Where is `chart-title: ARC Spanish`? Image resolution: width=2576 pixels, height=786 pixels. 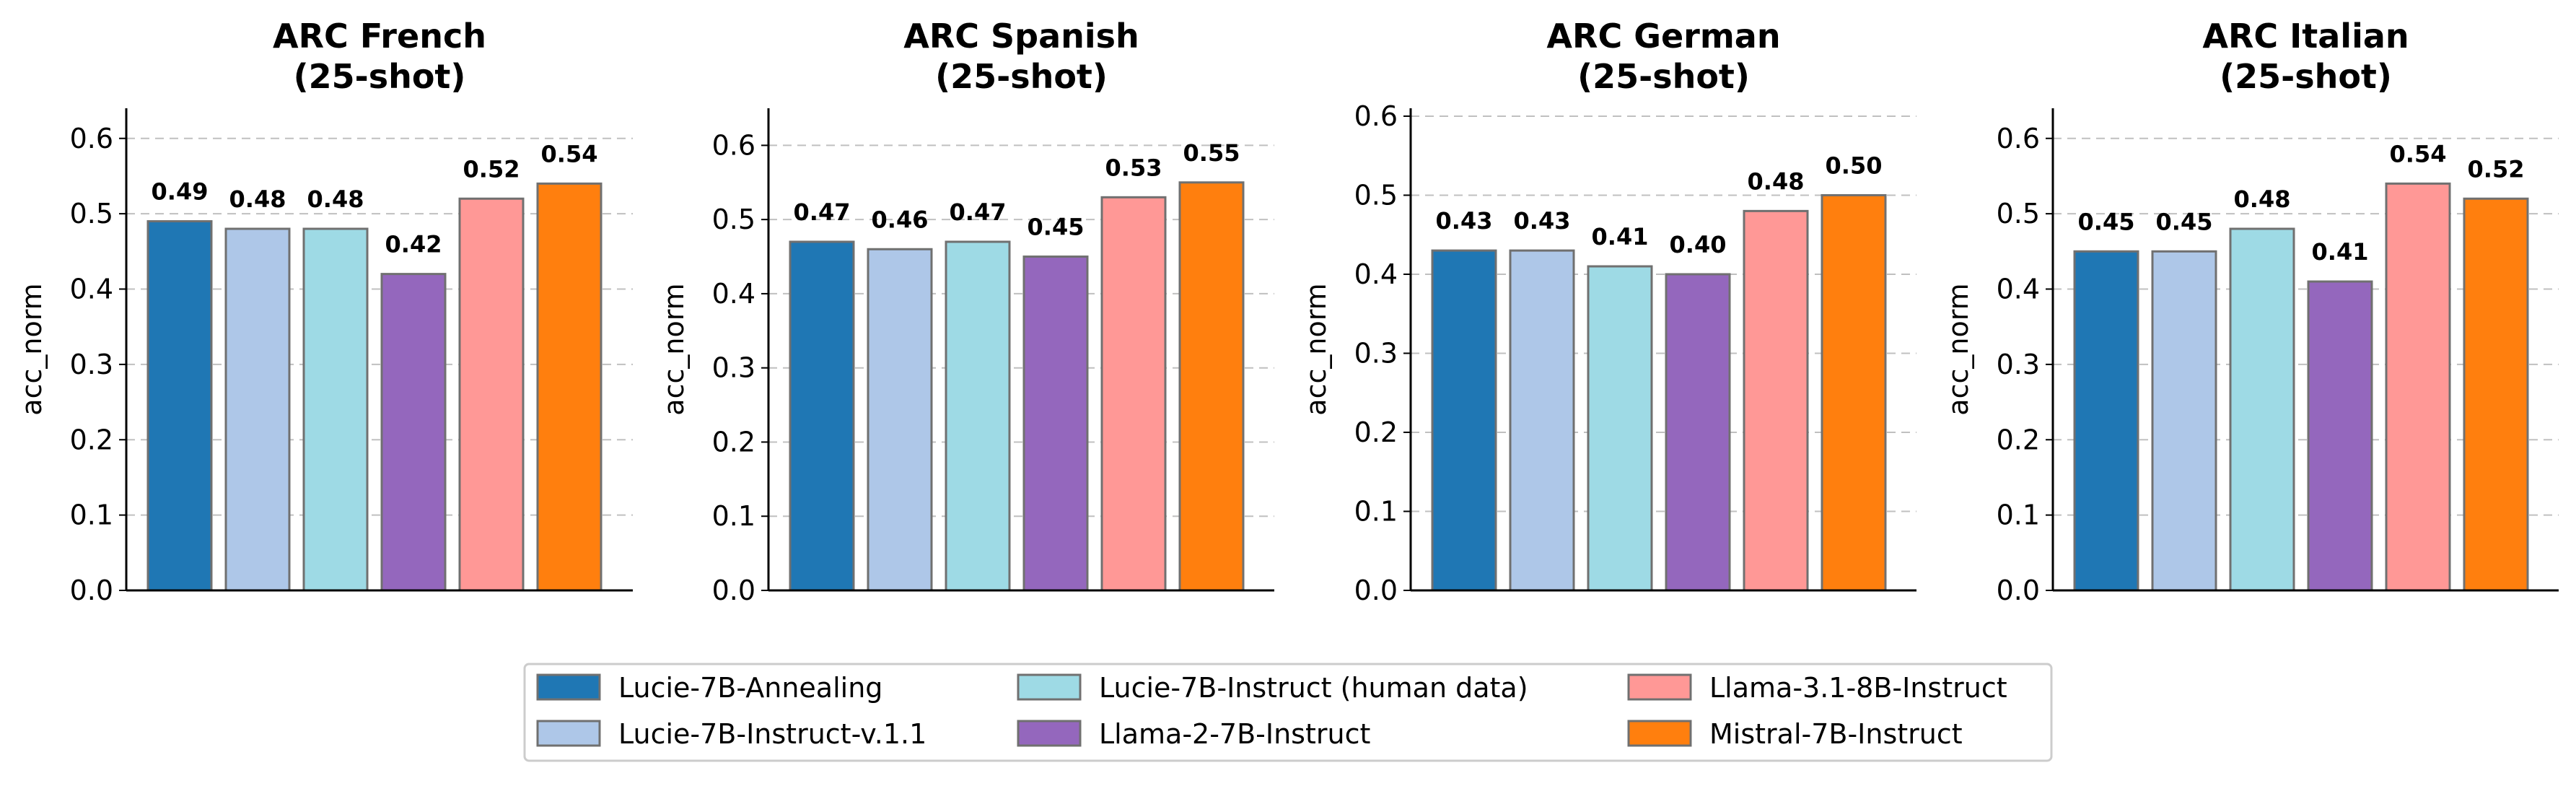
chart-title: ARC Spanish is located at coordinates (1021, 36).